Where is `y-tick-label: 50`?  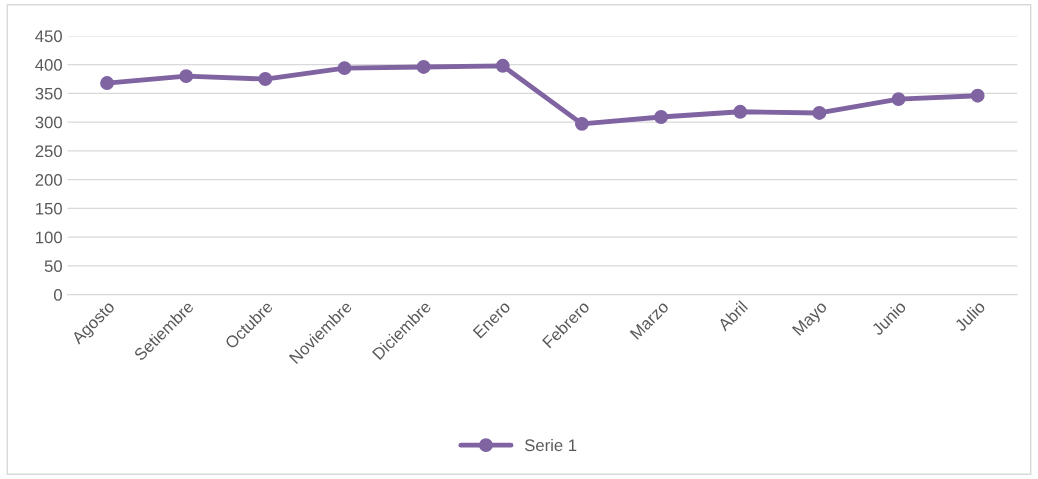 y-tick-label: 50 is located at coordinates (53, 266).